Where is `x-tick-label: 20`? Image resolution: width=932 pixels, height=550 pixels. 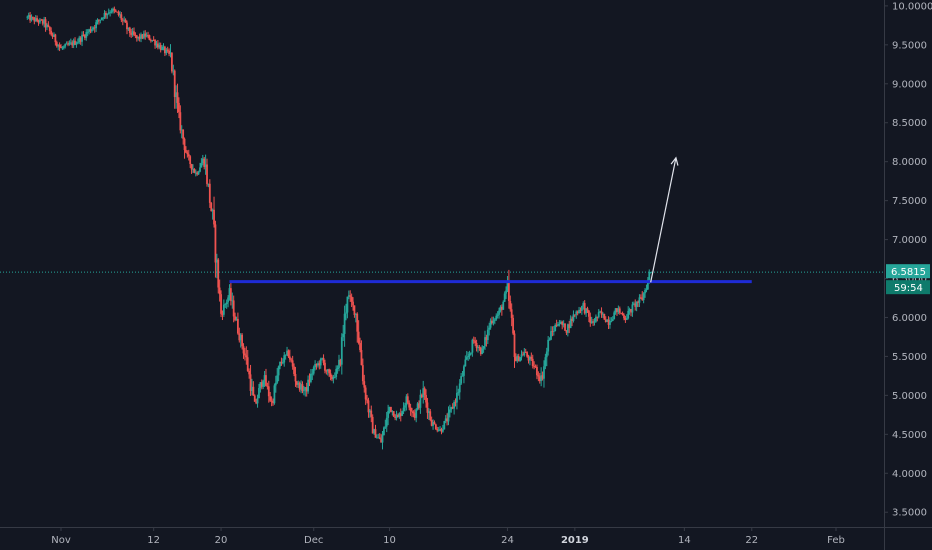 x-tick-label: 20 is located at coordinates (221, 540).